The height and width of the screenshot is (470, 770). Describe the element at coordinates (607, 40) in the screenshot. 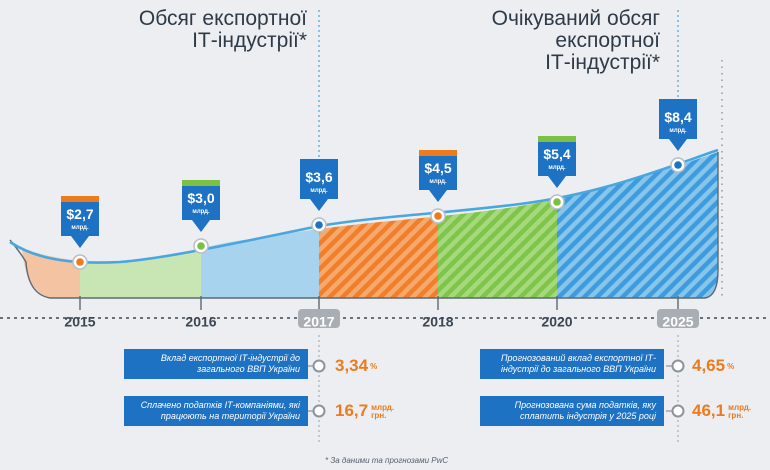

I see `title-expected-line-2: експортної` at that location.